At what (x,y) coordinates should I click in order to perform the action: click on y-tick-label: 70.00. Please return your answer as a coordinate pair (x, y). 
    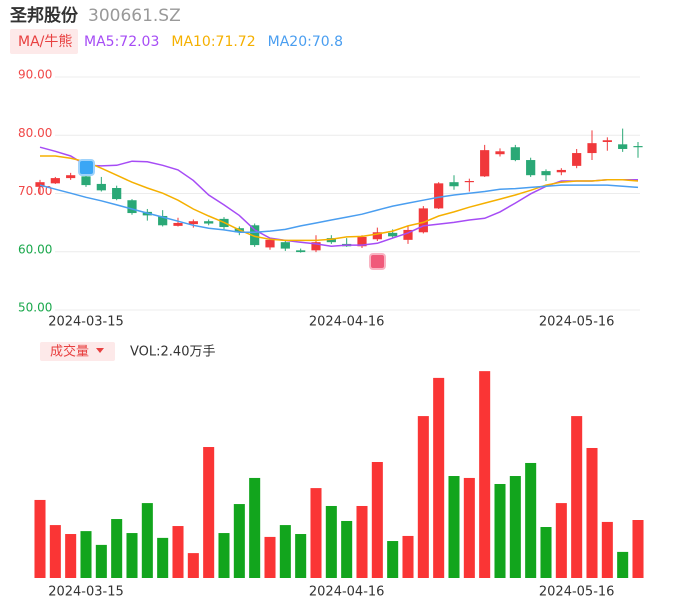
    Looking at the image, I should click on (35, 191).